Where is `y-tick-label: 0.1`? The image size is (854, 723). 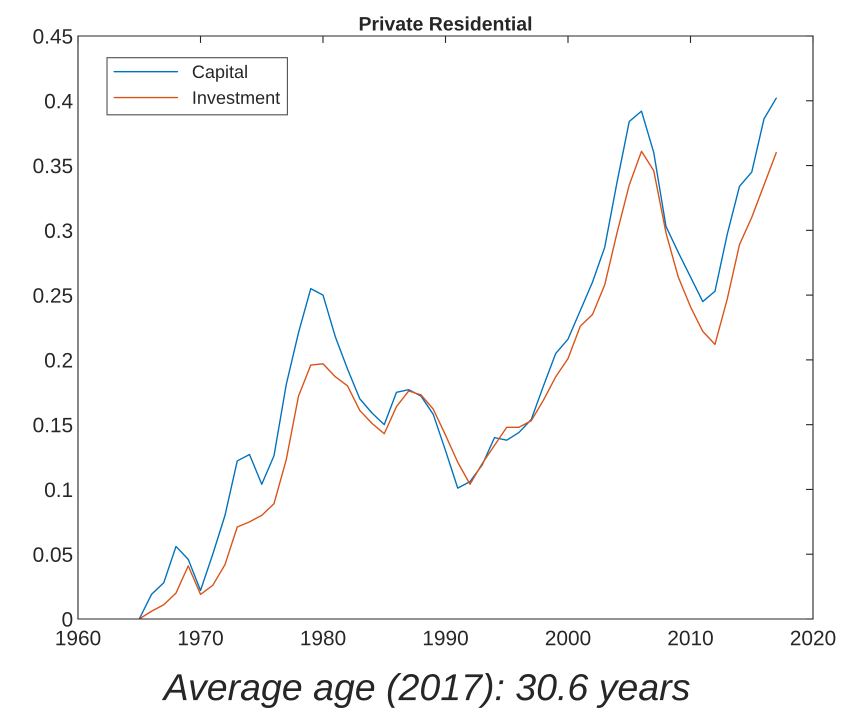 y-tick-label: 0.1 is located at coordinates (58, 490).